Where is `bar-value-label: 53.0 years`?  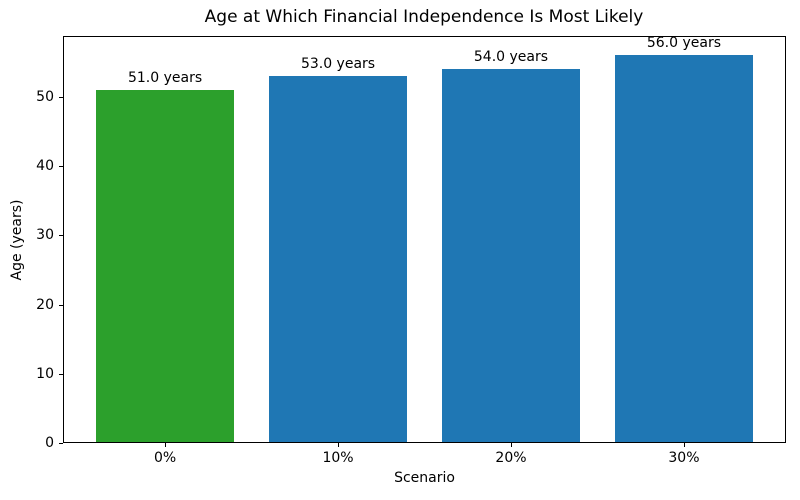 bar-value-label: 53.0 years is located at coordinates (338, 64).